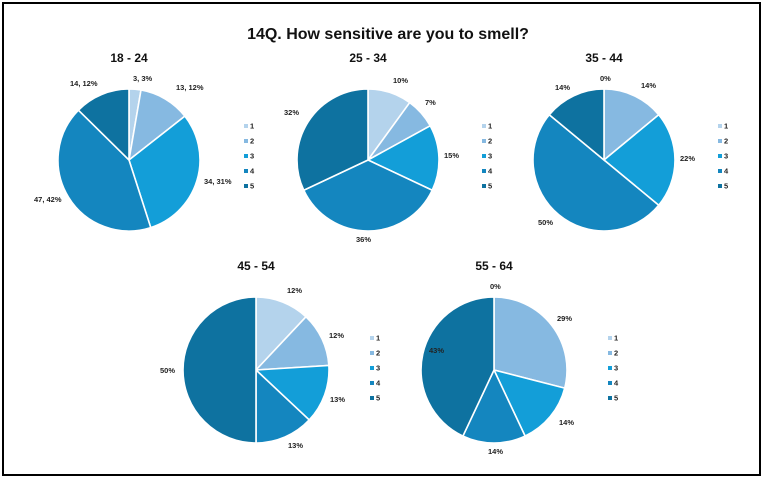  Describe the element at coordinates (388, 34) in the screenshot. I see `chart-title: 14Q. How sensitive are you to smell?` at that location.